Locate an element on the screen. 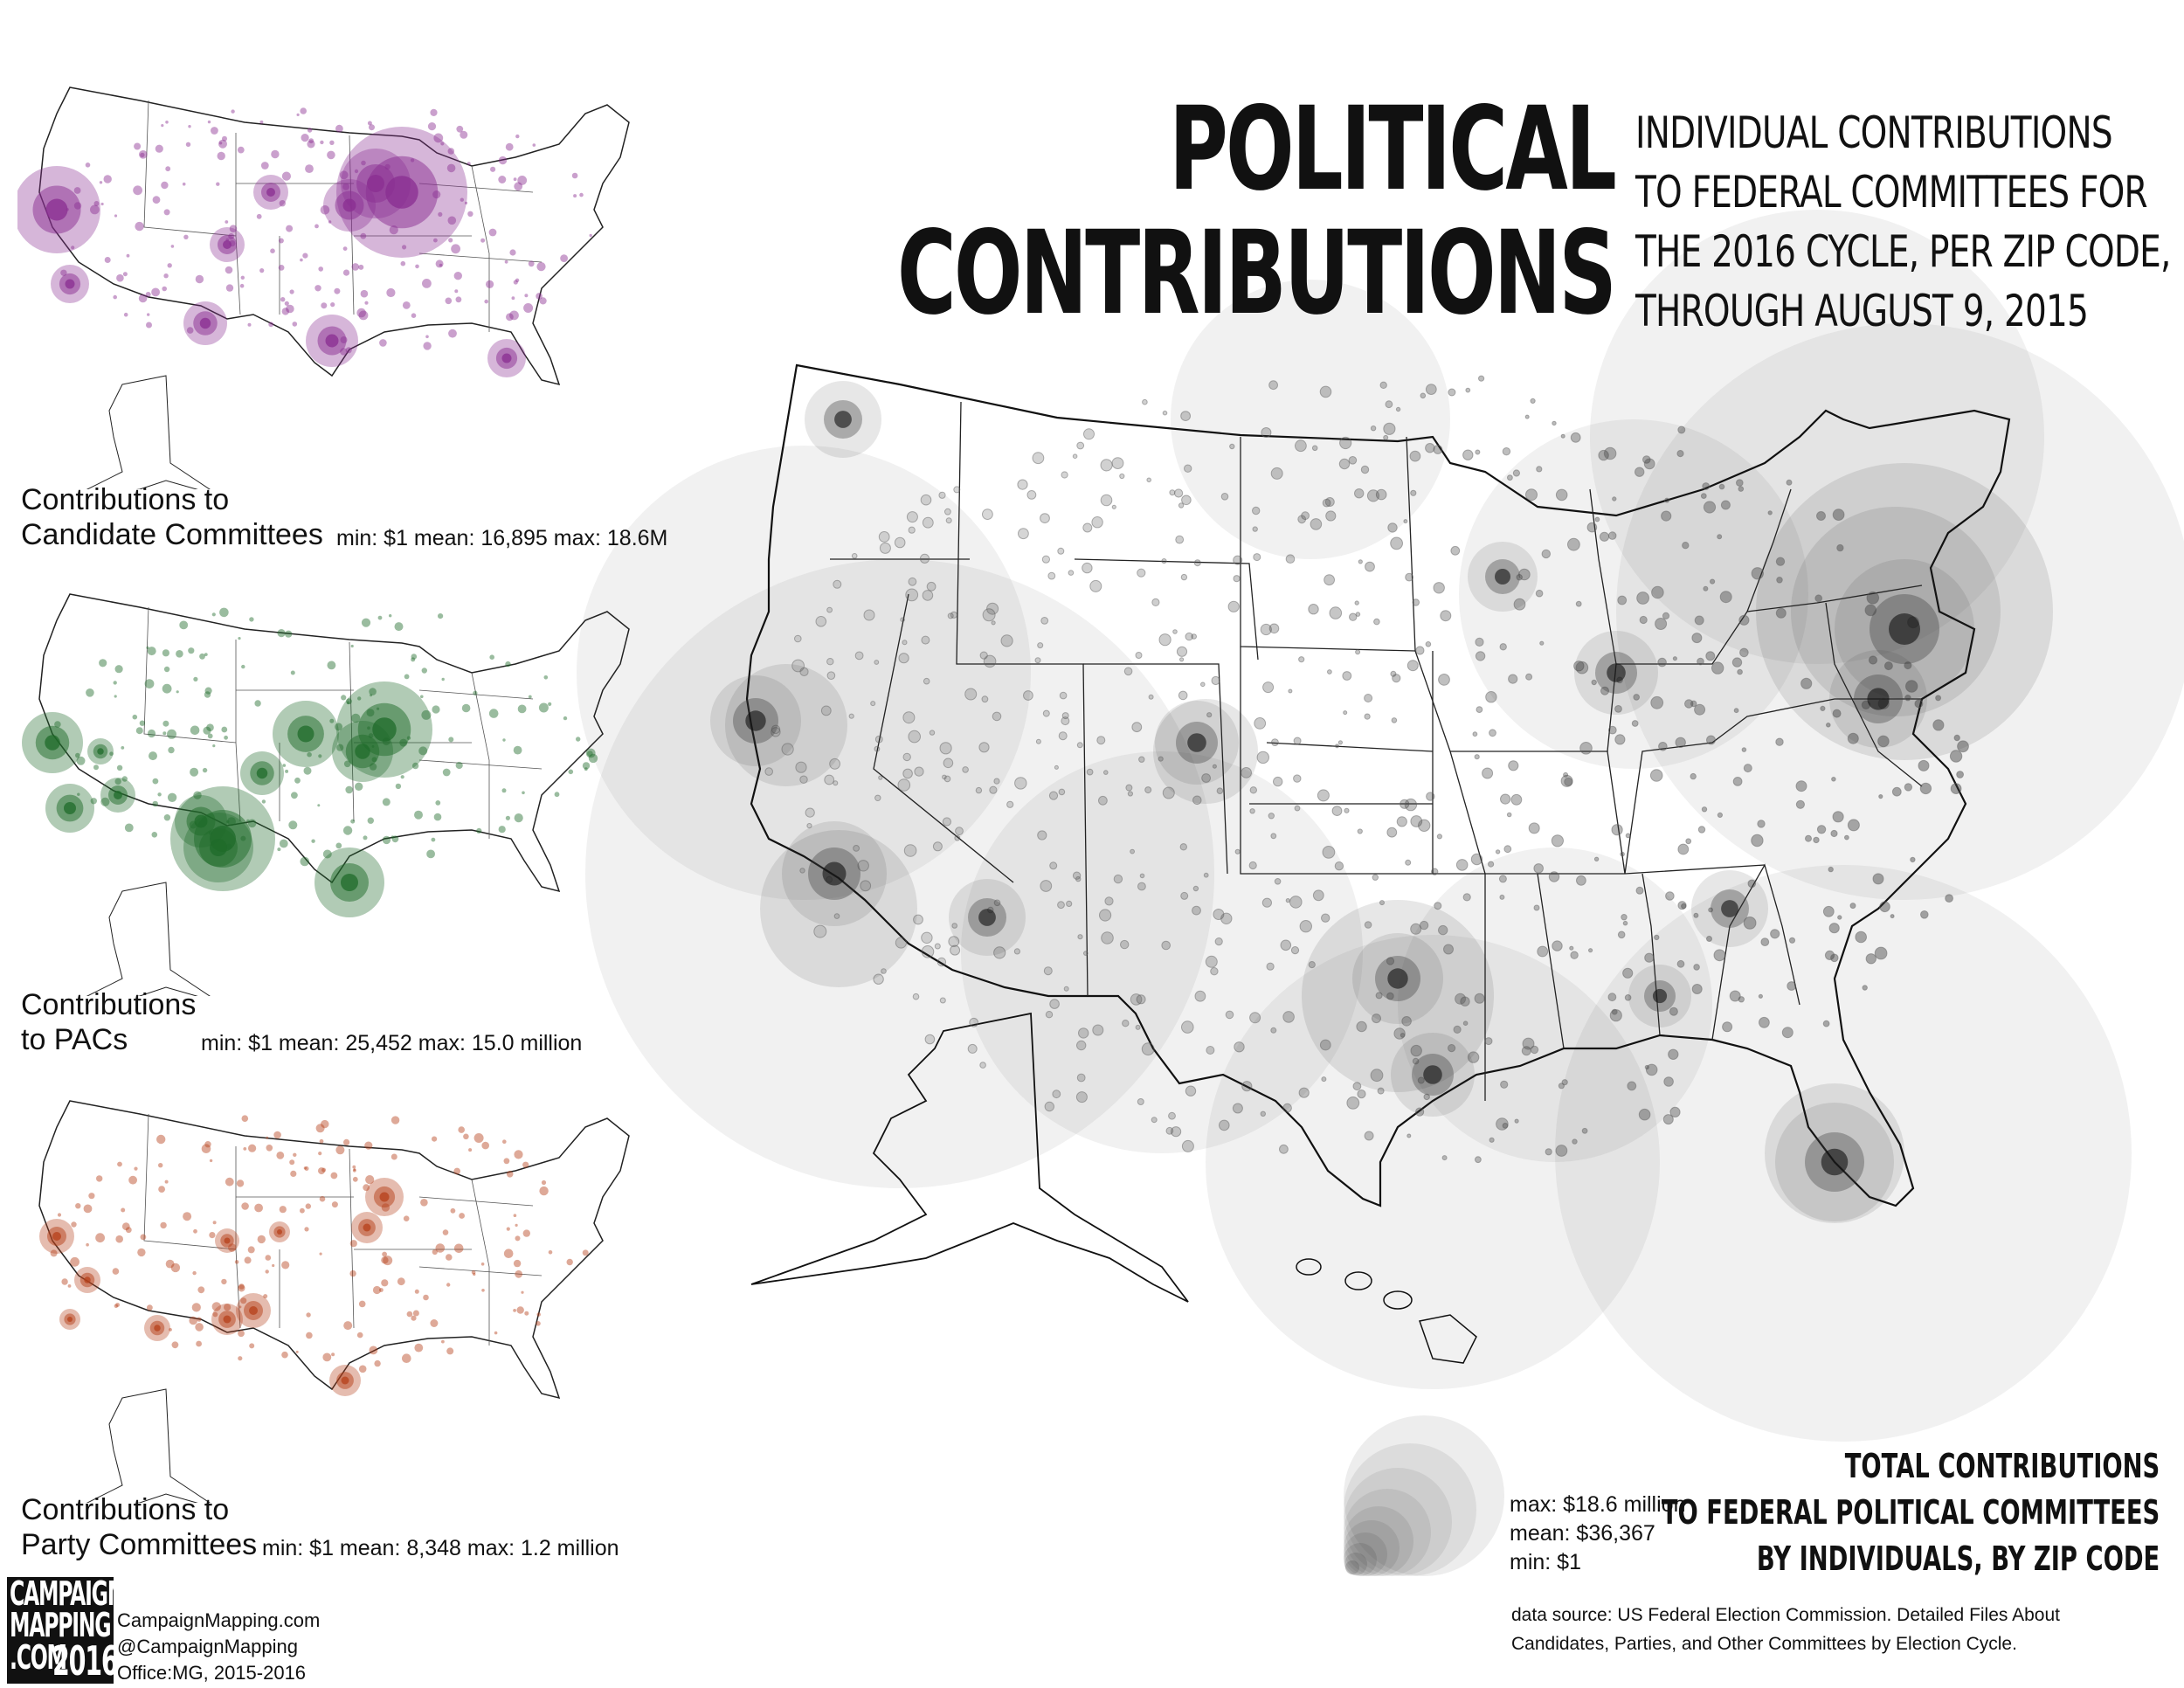  legend-size-circles is located at coordinates (1424, 1495).